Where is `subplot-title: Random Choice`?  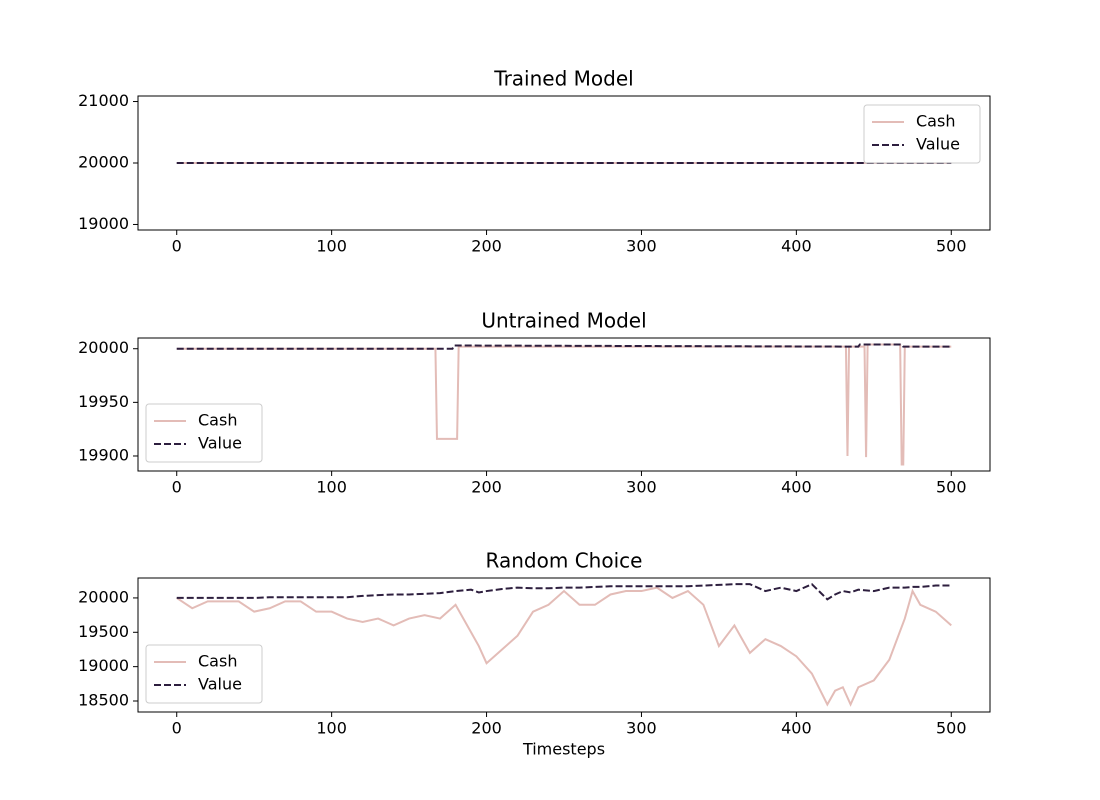 subplot-title: Random Choice is located at coordinates (564, 561).